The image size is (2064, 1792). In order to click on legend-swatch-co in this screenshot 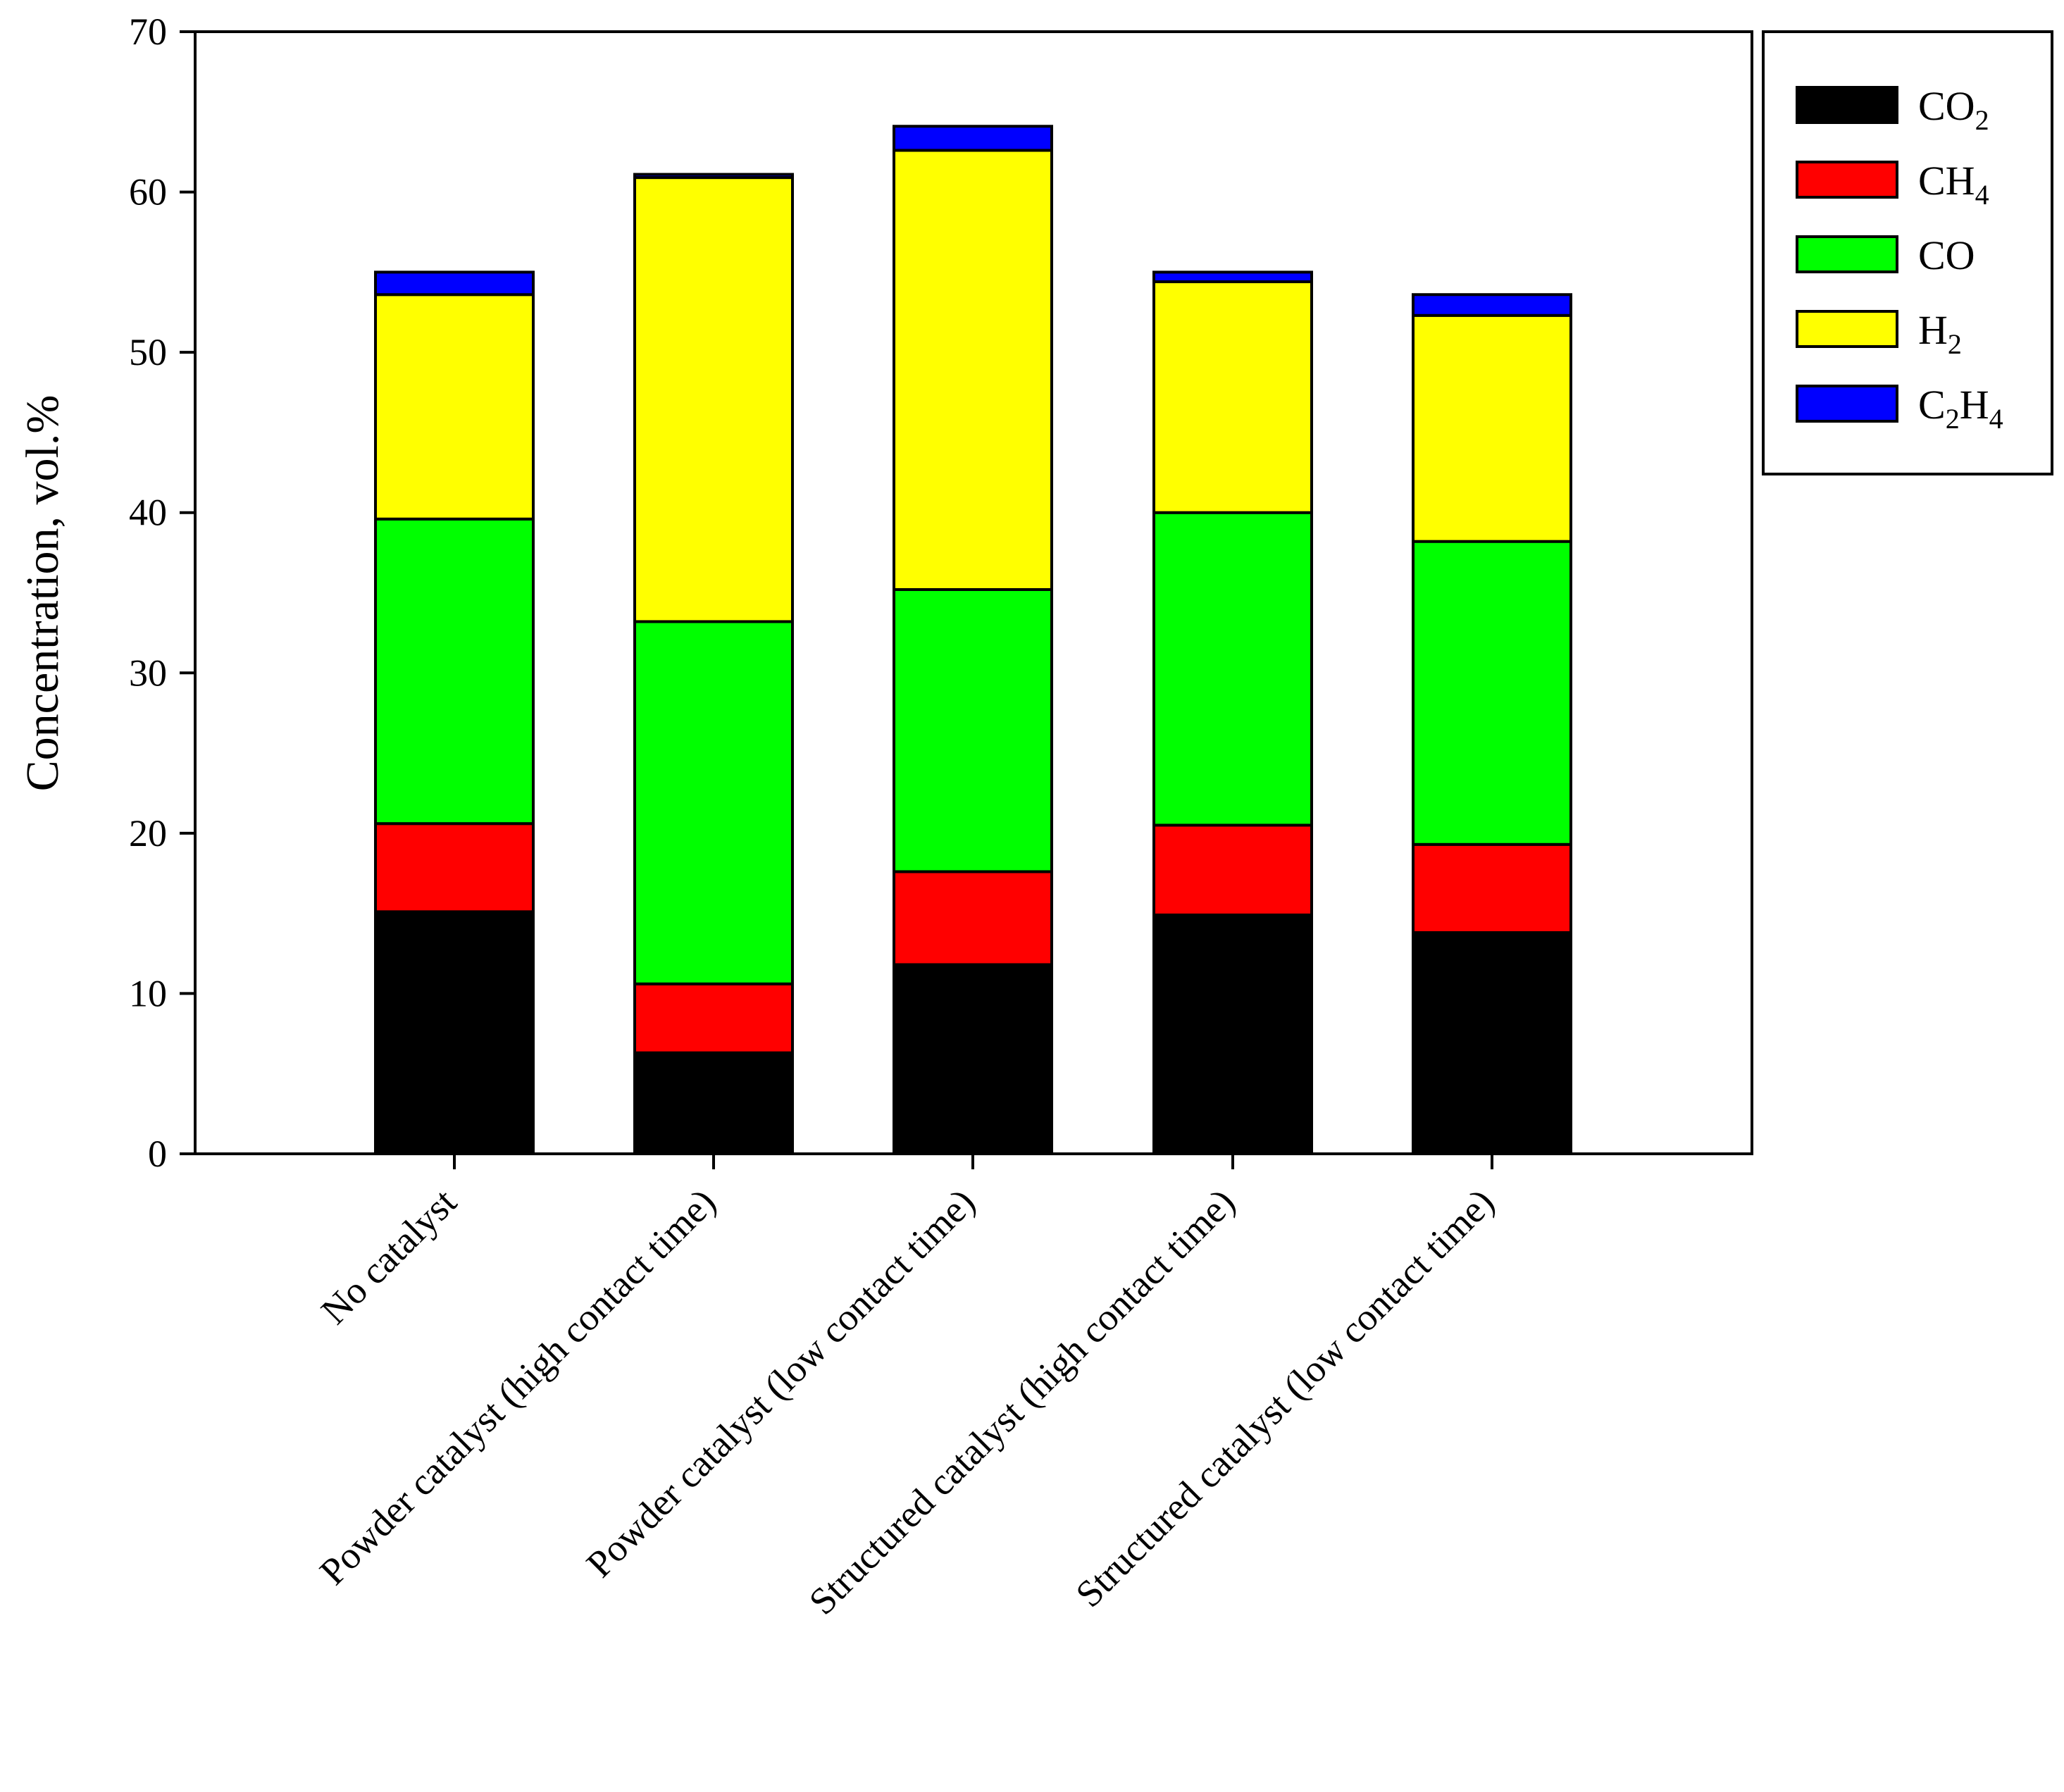, I will do `click(1847, 254)`.